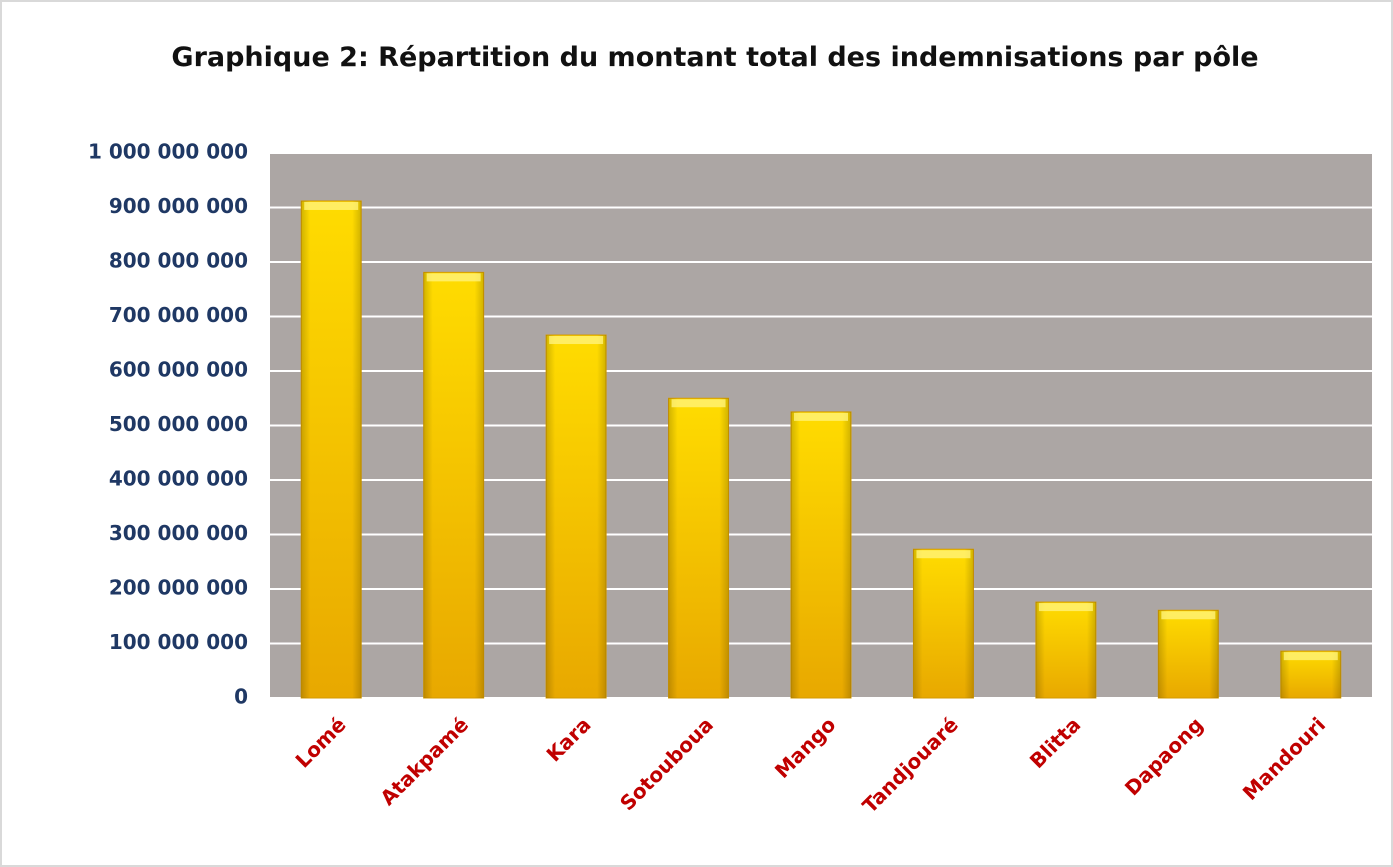  Describe the element at coordinates (178, 588) in the screenshot. I see `y-tick-label: 200 000 000` at that location.